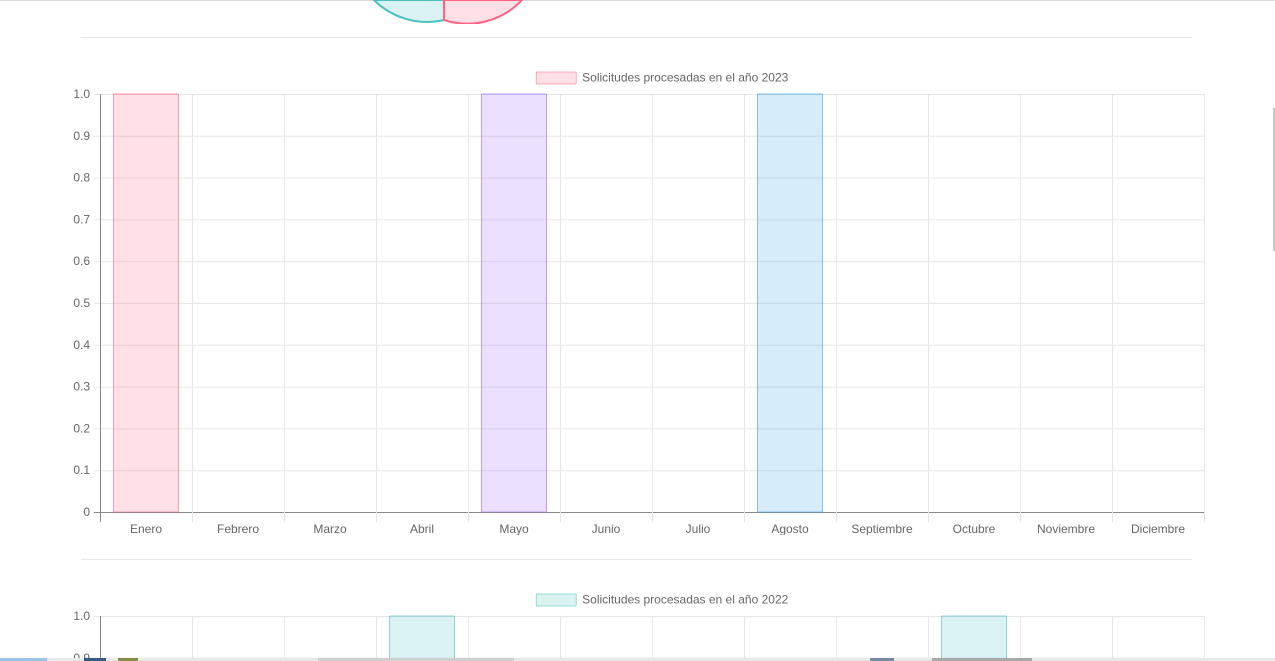 The width and height of the screenshot is (1275, 661). I want to click on y-tick-label: 0, so click(86, 512).